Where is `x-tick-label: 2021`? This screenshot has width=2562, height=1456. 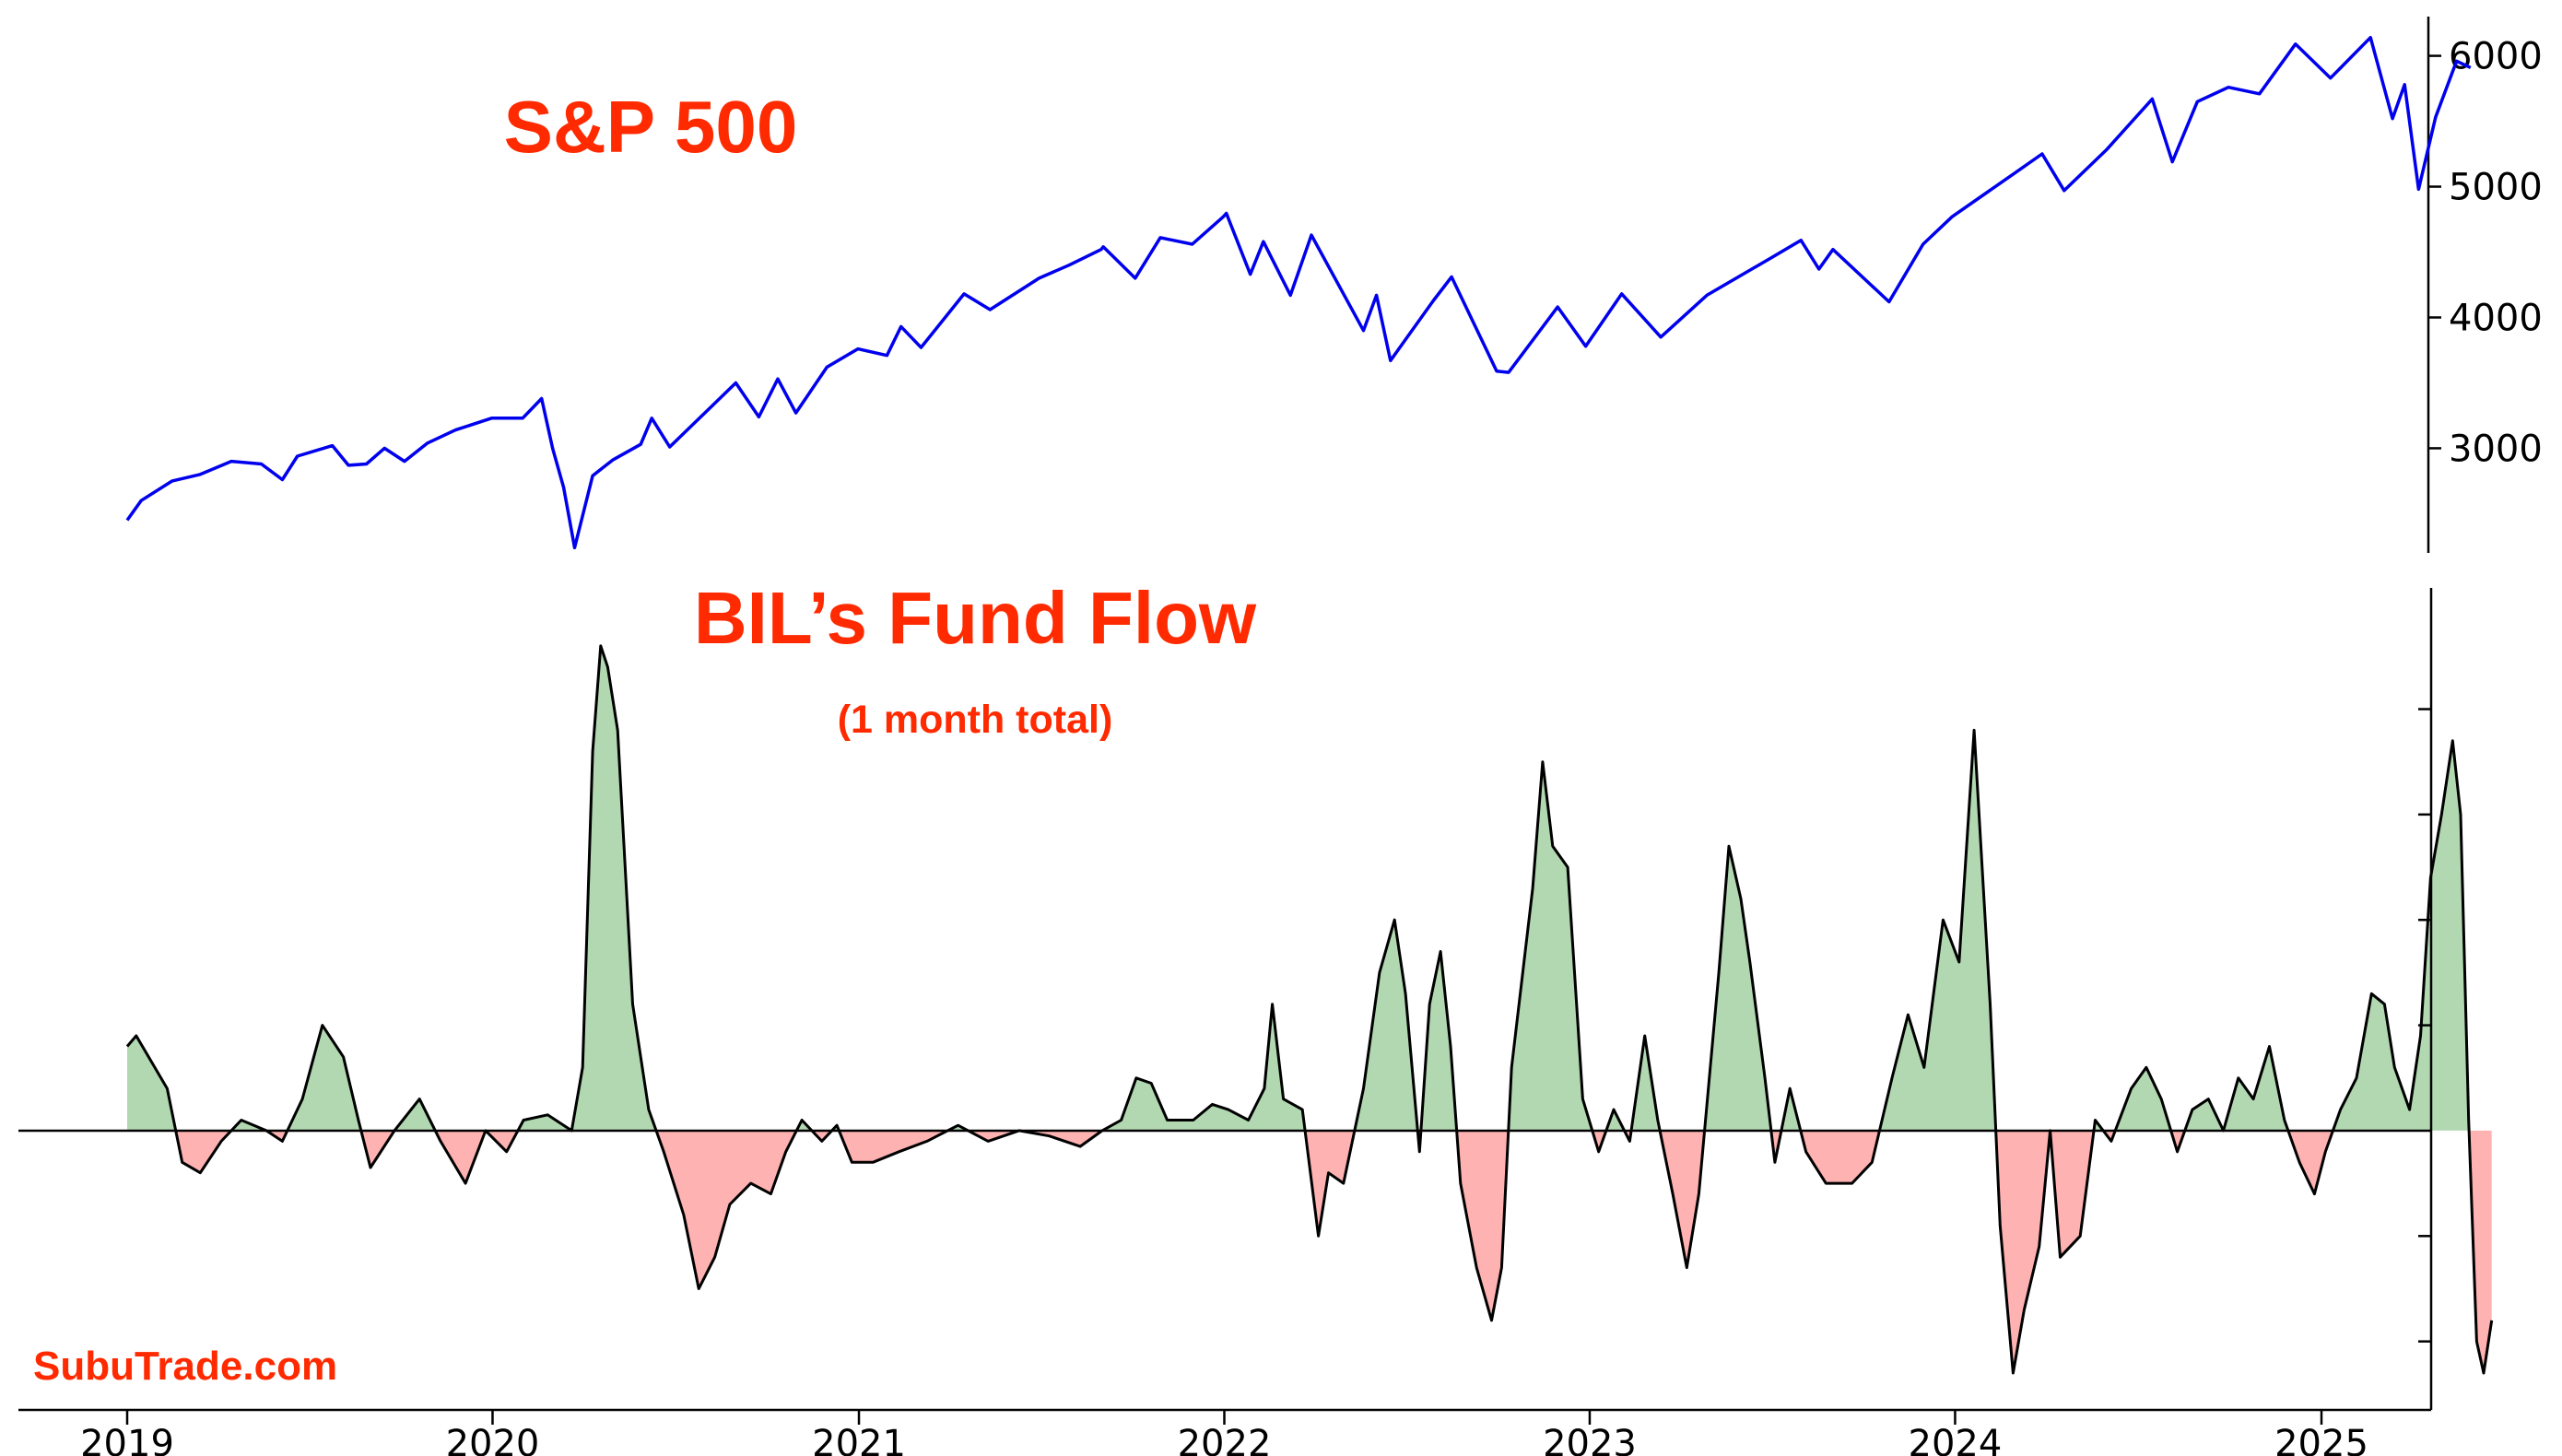
x-tick-label: 2021 is located at coordinates (859, 1439).